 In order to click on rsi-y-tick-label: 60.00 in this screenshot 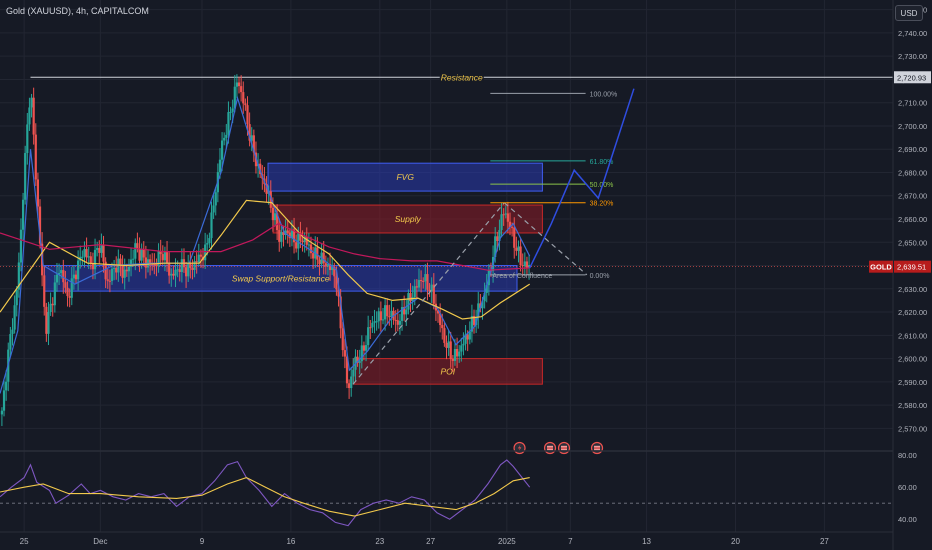, I will do `click(907, 487)`.